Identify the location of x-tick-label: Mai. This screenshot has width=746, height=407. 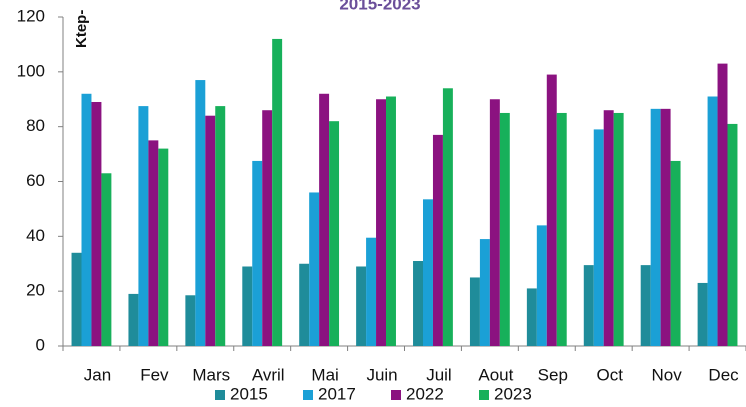
(324, 374).